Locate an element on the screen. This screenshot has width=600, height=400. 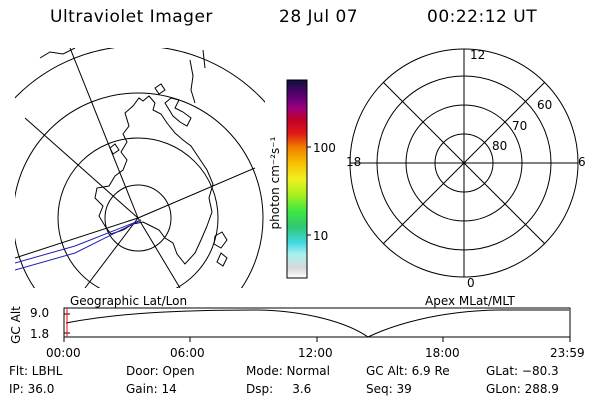
mlat-label-60: 60 is located at coordinates (545, 105).